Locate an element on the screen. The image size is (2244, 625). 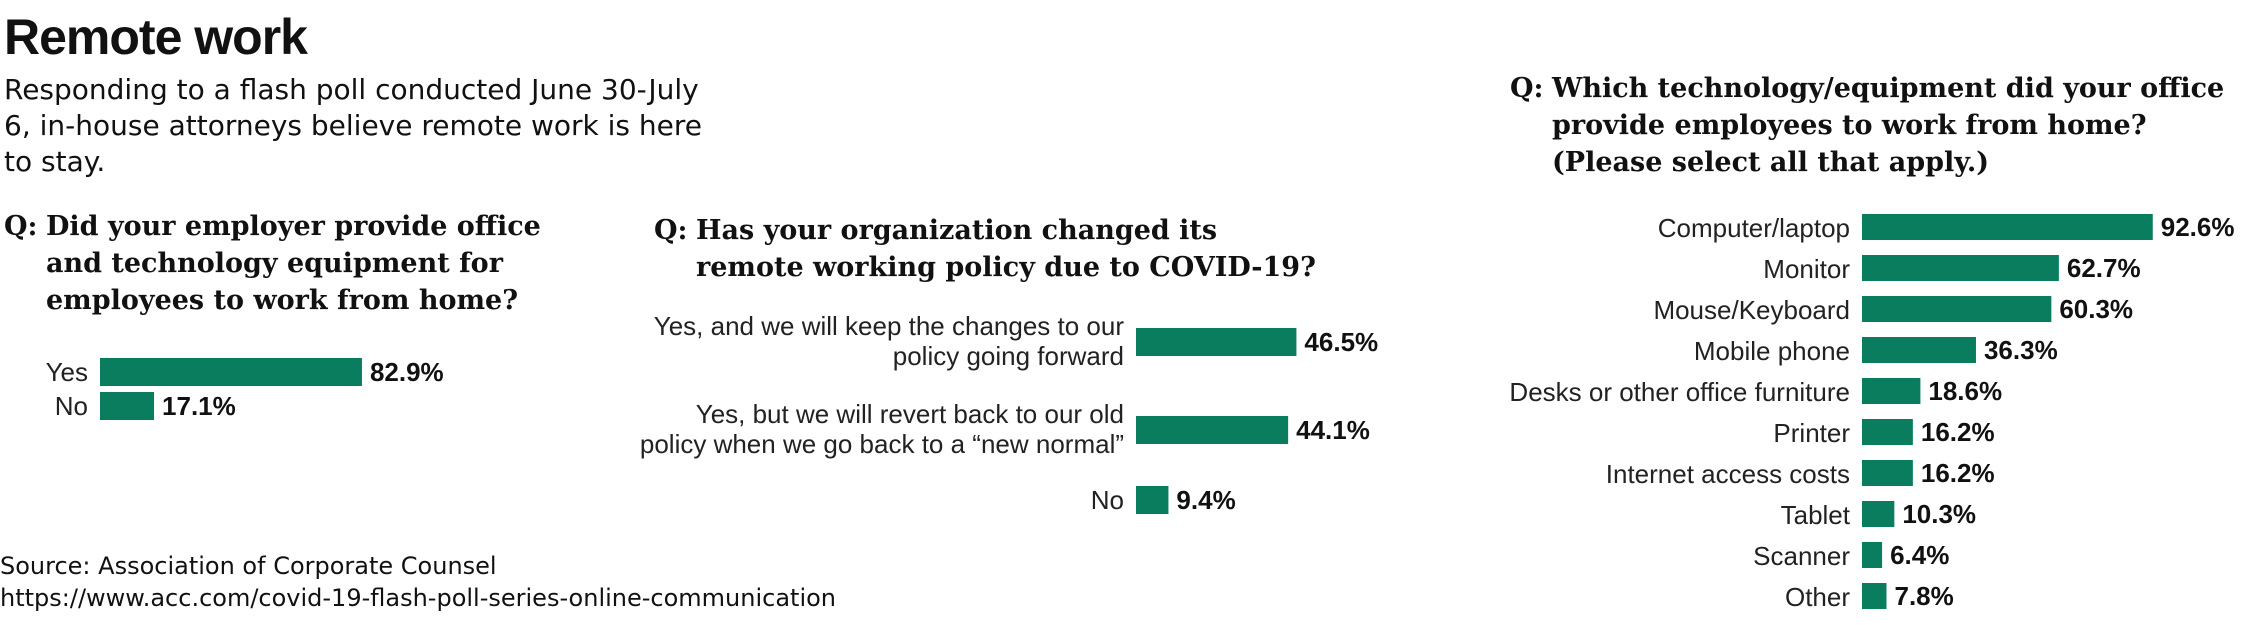
value-label: 6.4% is located at coordinates (1919, 555).